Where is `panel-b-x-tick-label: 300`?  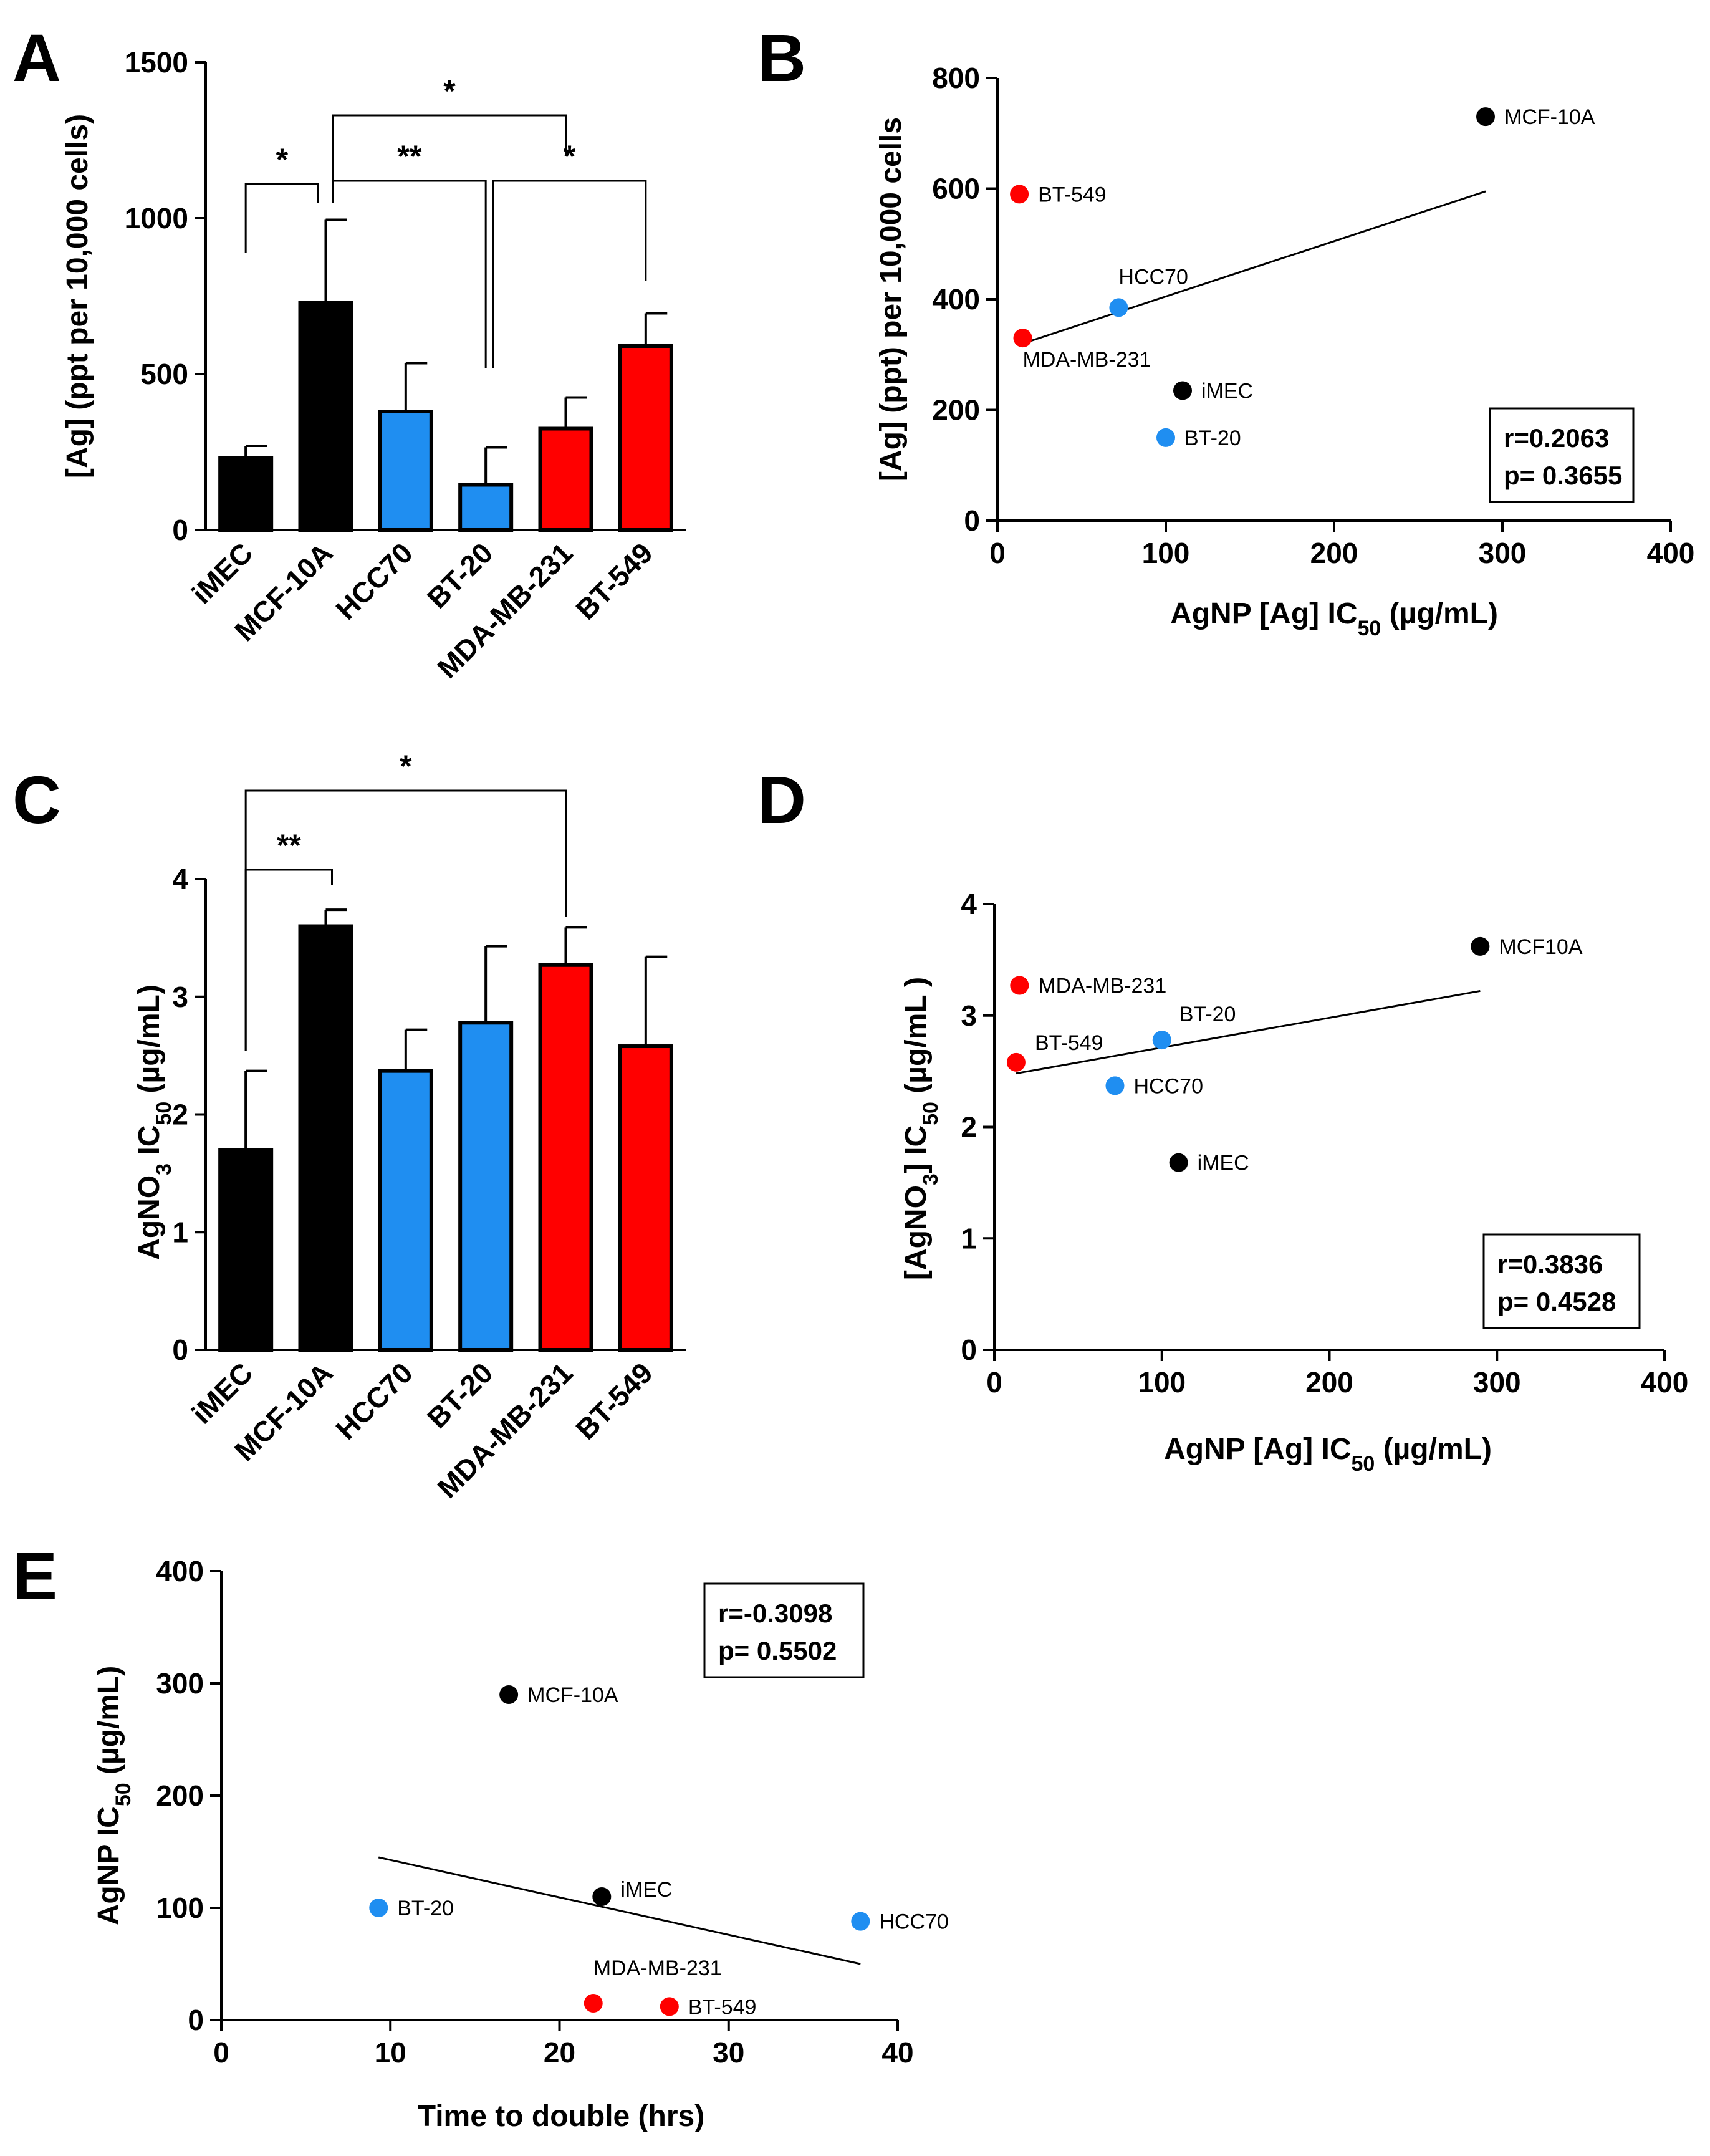 panel-b-x-tick-label: 300 is located at coordinates (1503, 553).